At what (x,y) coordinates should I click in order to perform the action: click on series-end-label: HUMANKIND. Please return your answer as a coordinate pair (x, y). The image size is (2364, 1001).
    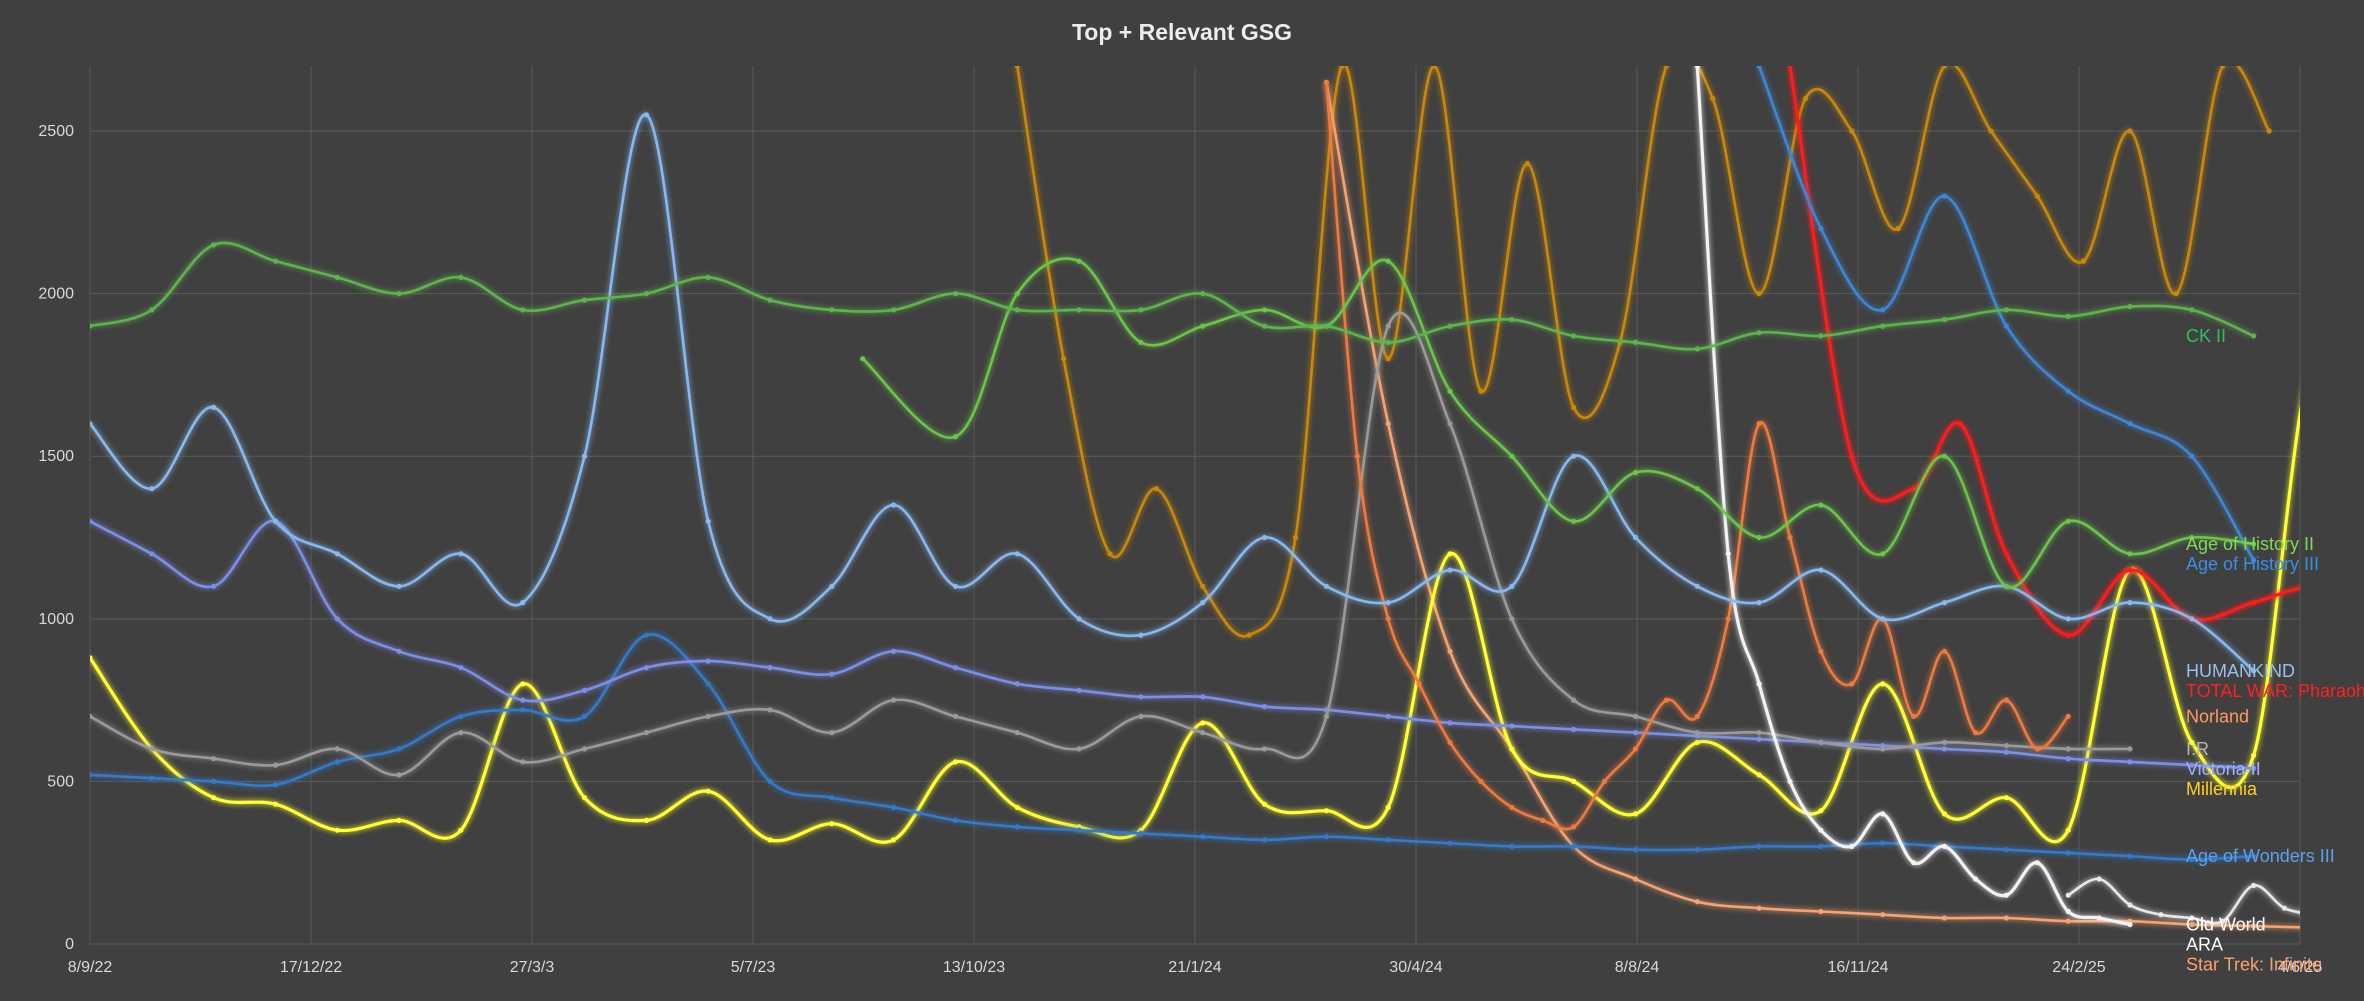
    Looking at the image, I should click on (2240, 671).